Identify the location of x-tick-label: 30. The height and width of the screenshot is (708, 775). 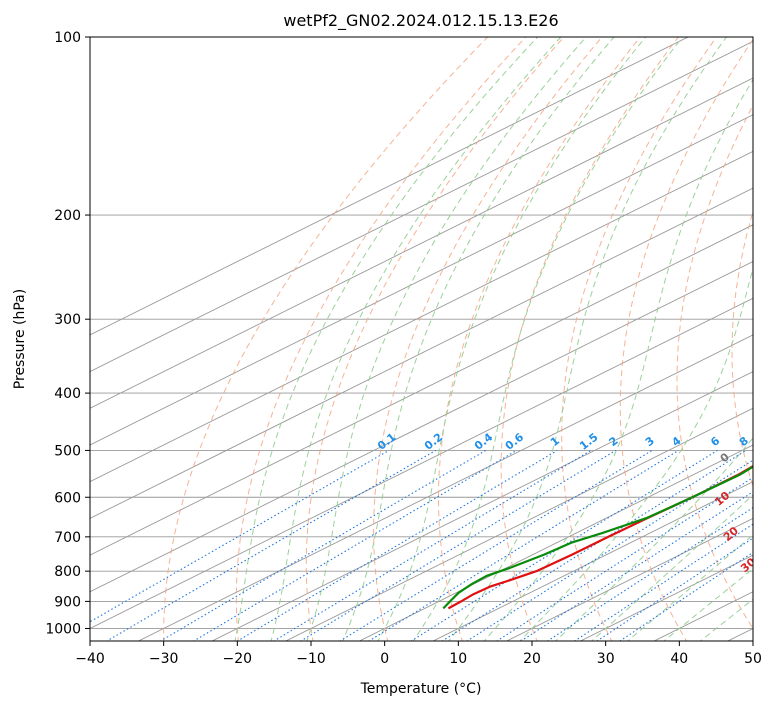
(606, 659).